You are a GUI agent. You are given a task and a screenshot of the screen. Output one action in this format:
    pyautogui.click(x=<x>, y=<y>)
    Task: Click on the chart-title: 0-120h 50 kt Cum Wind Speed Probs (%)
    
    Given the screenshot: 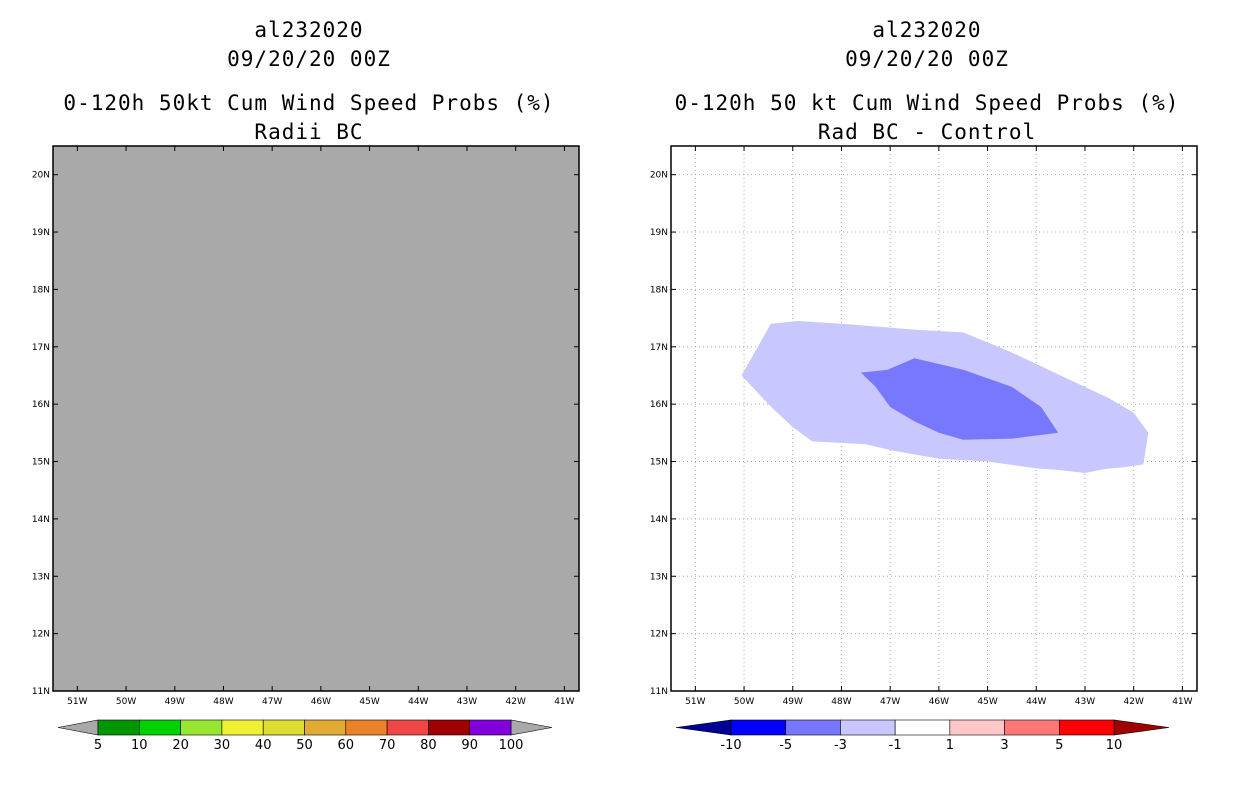 What is the action you would take?
    pyautogui.click(x=927, y=103)
    